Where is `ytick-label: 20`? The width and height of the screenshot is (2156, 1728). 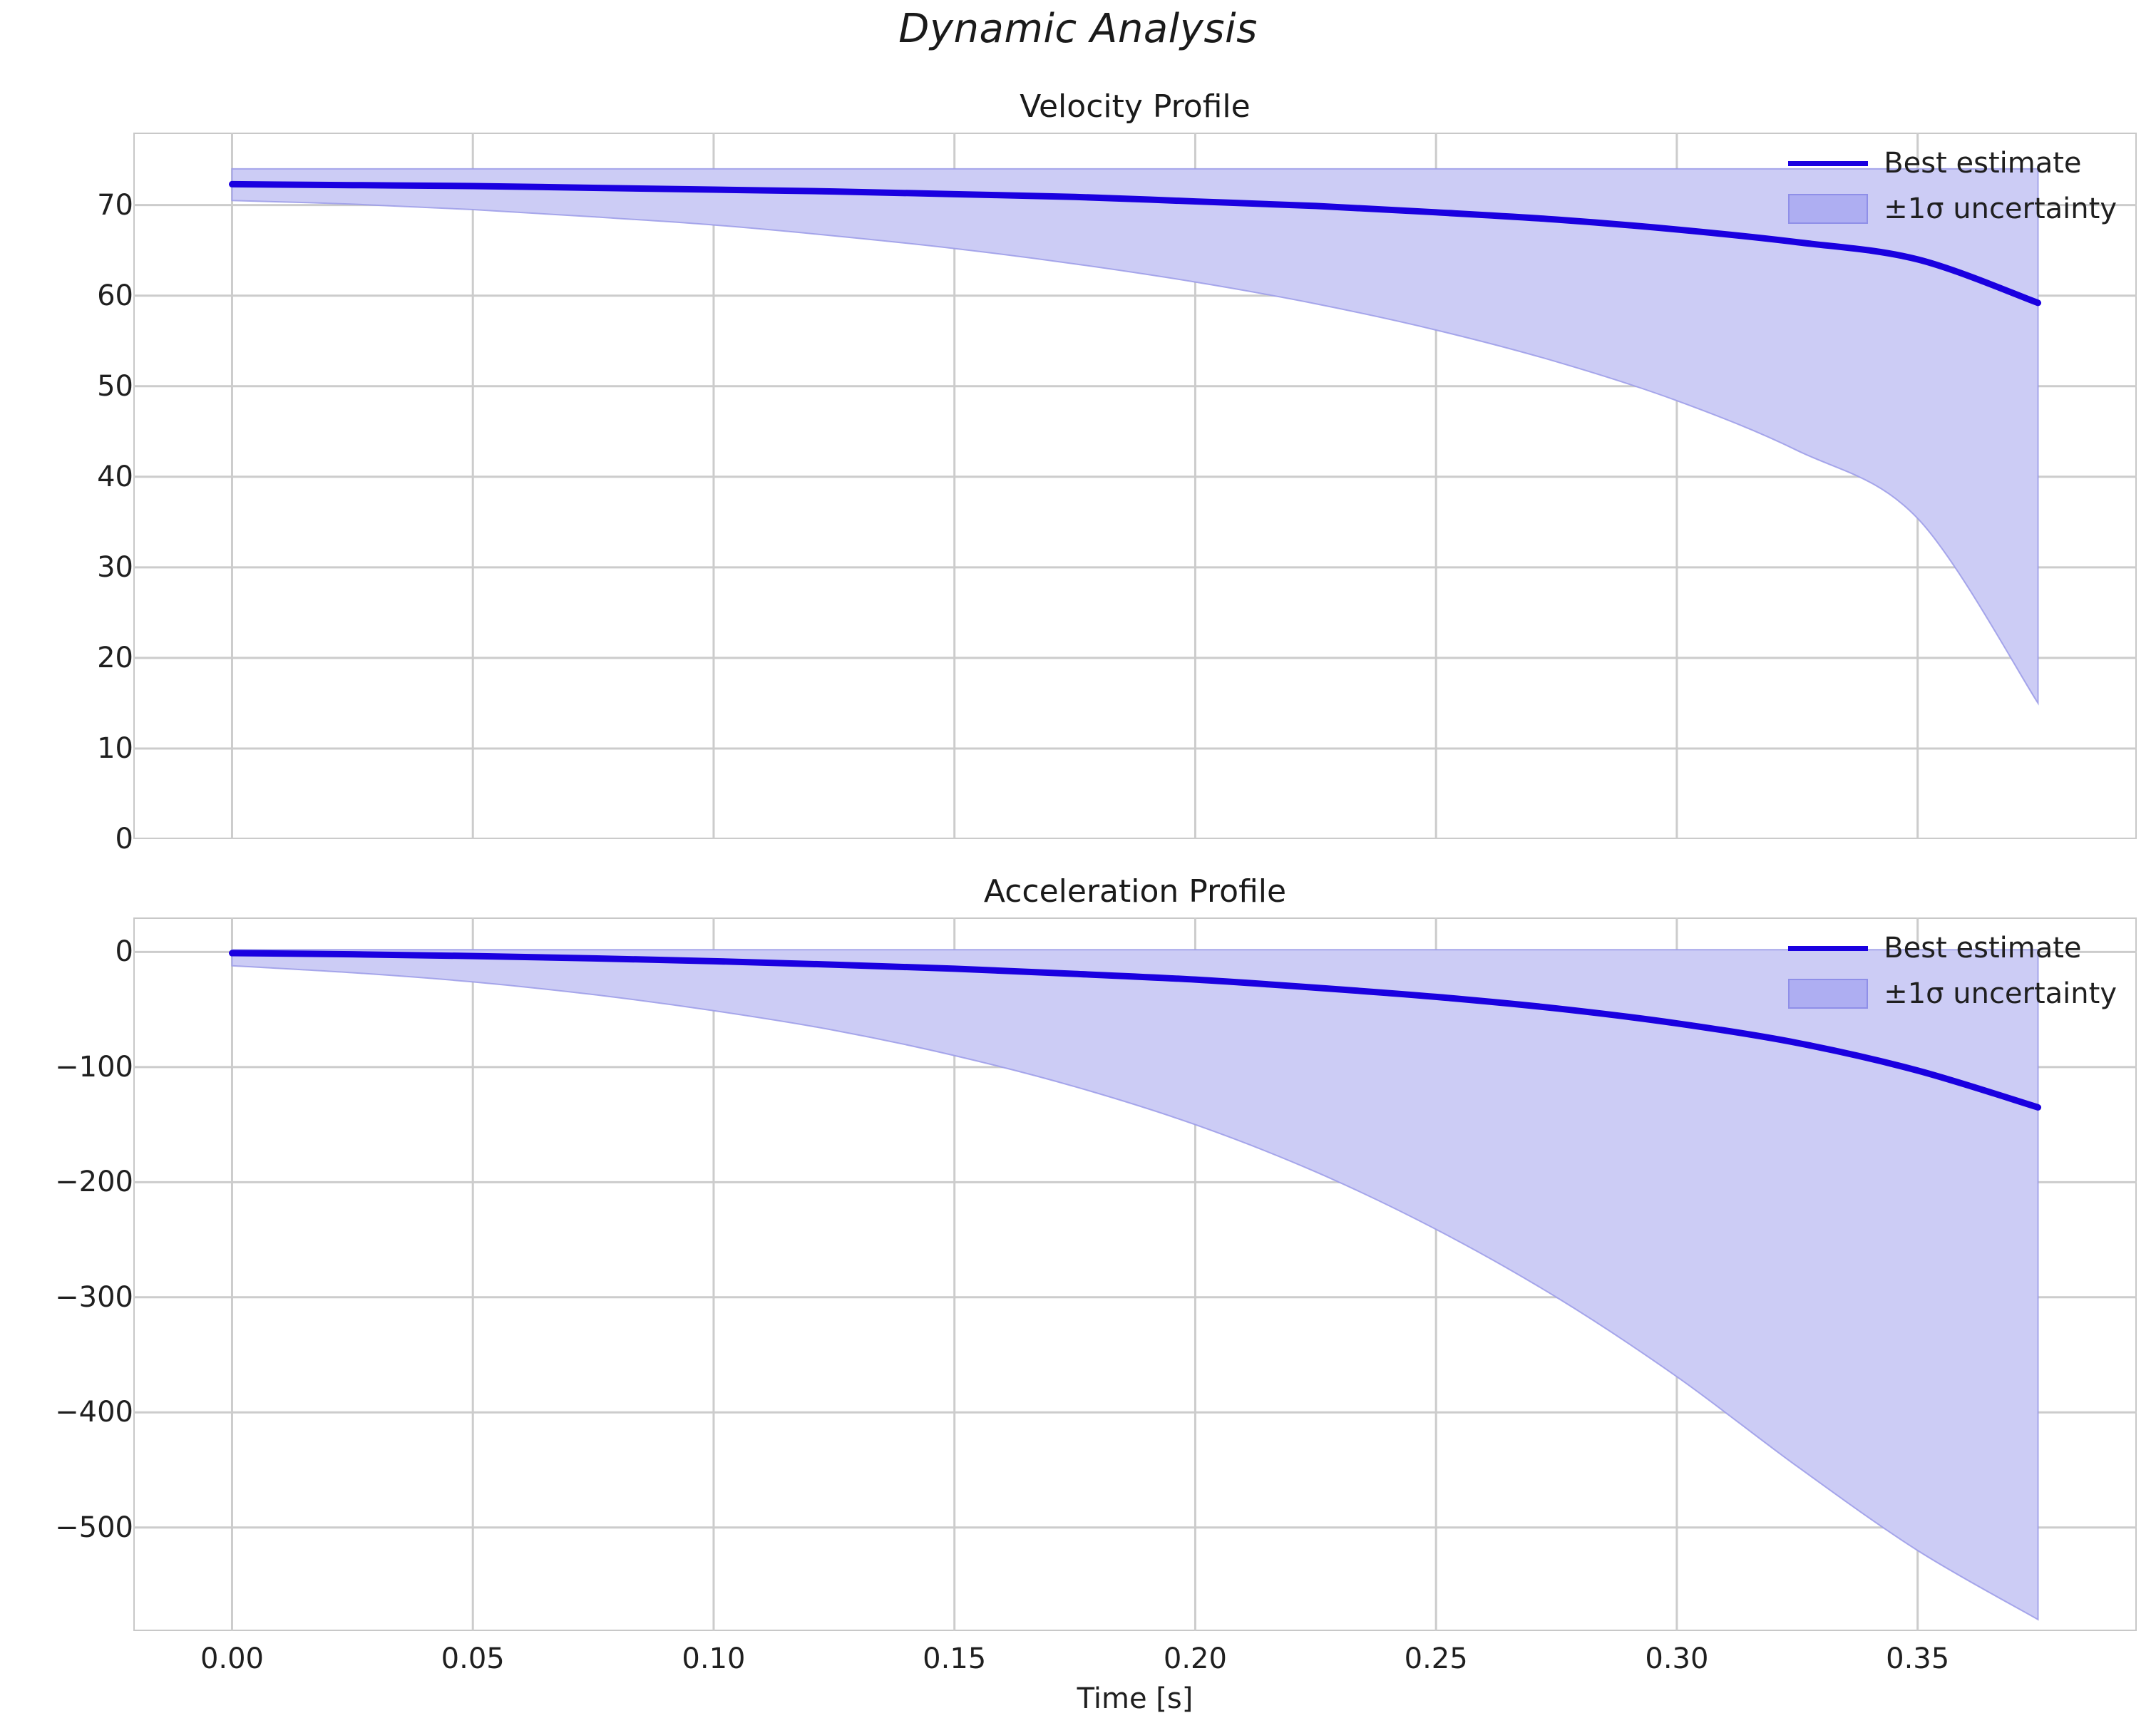
ytick-label: 20 is located at coordinates (115, 657).